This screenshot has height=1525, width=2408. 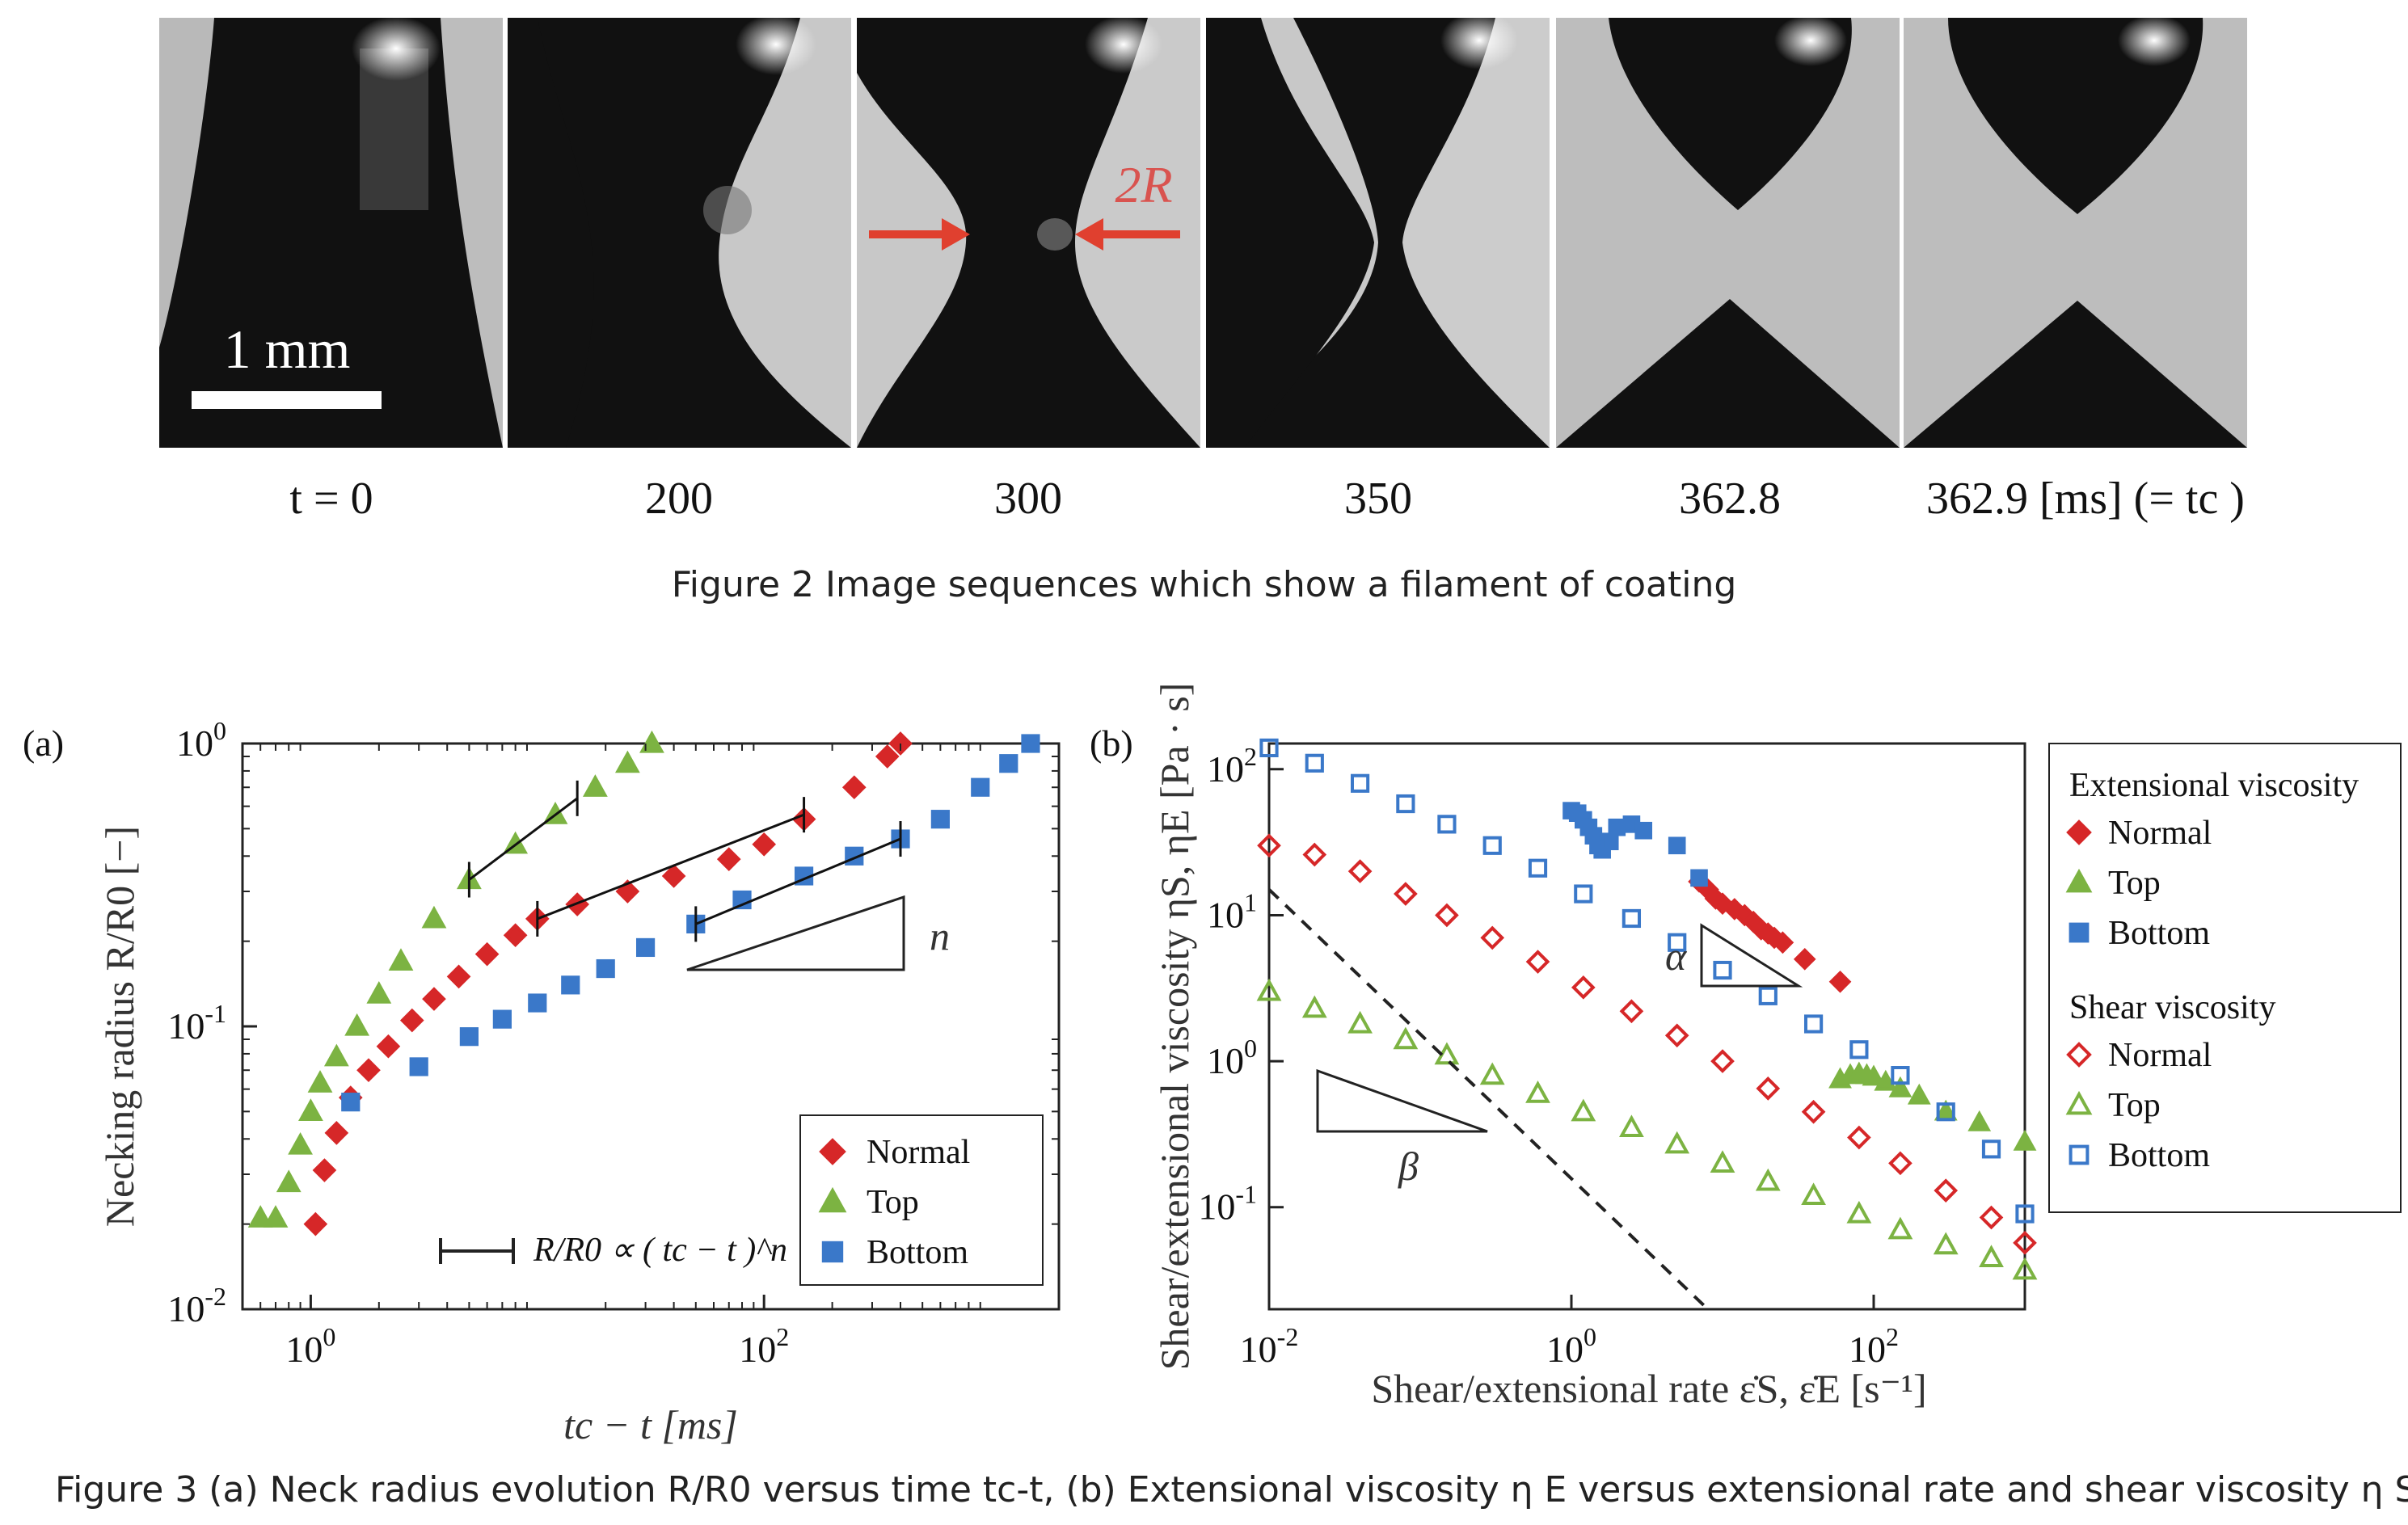 I want to click on chart-b-legend-extensional-normal-marker, so click(x=2079, y=832).